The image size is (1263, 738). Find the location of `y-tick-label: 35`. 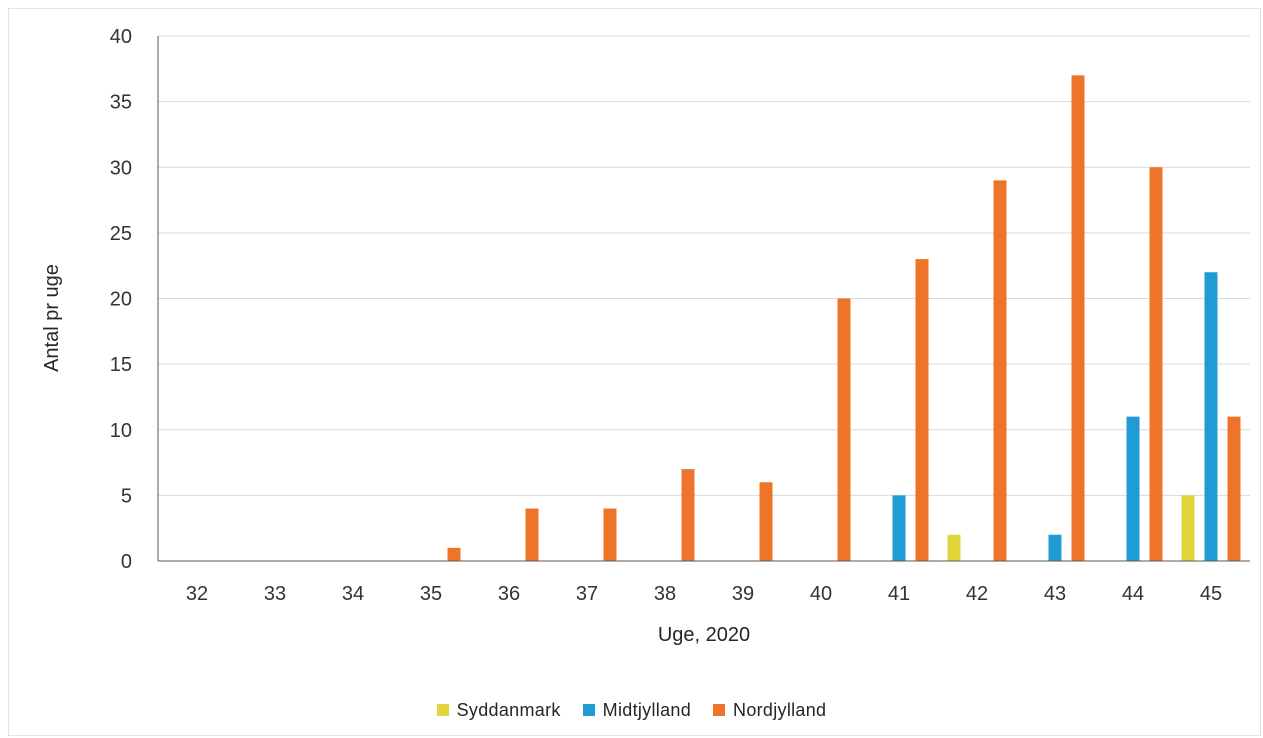

y-tick-label: 35 is located at coordinates (121, 103).